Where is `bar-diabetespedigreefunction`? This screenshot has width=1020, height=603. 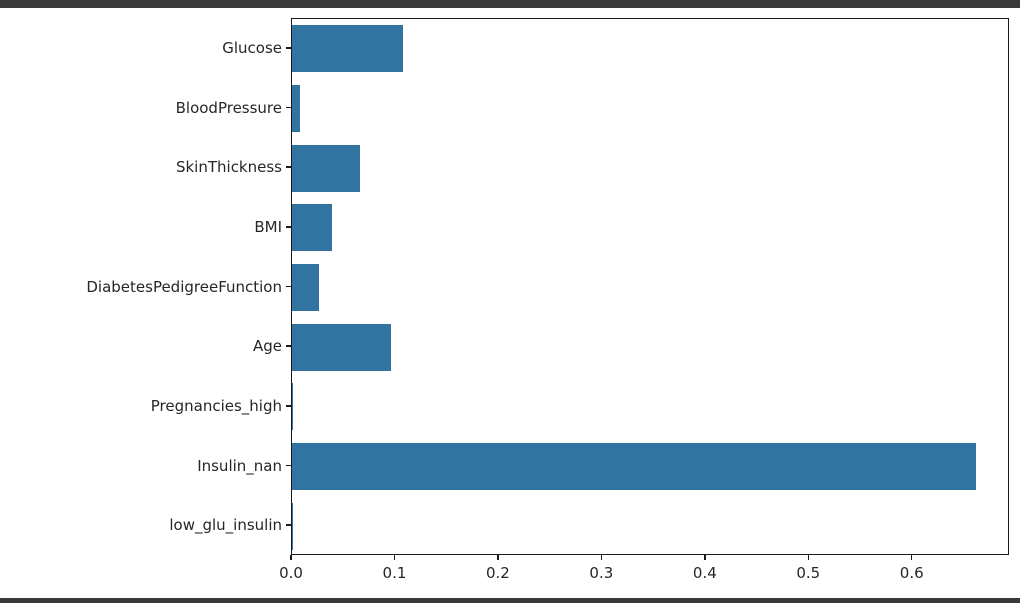
bar-diabetespedigreefunction is located at coordinates (305, 287).